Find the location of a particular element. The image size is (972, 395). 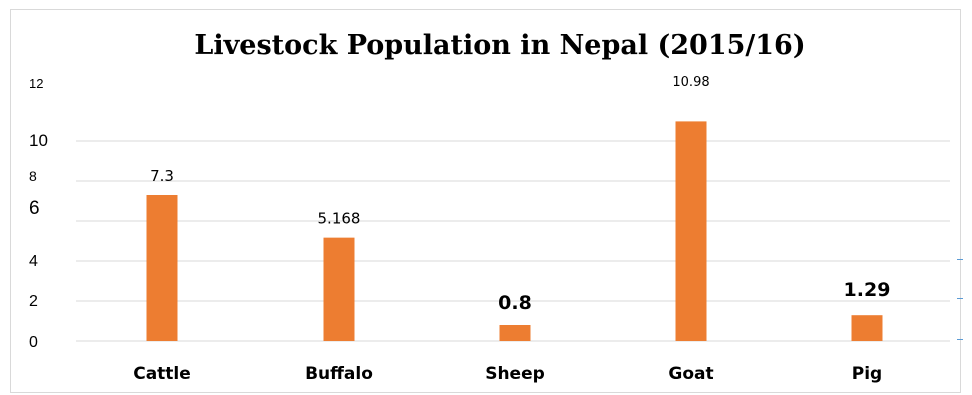

bar-pig is located at coordinates (867, 328).